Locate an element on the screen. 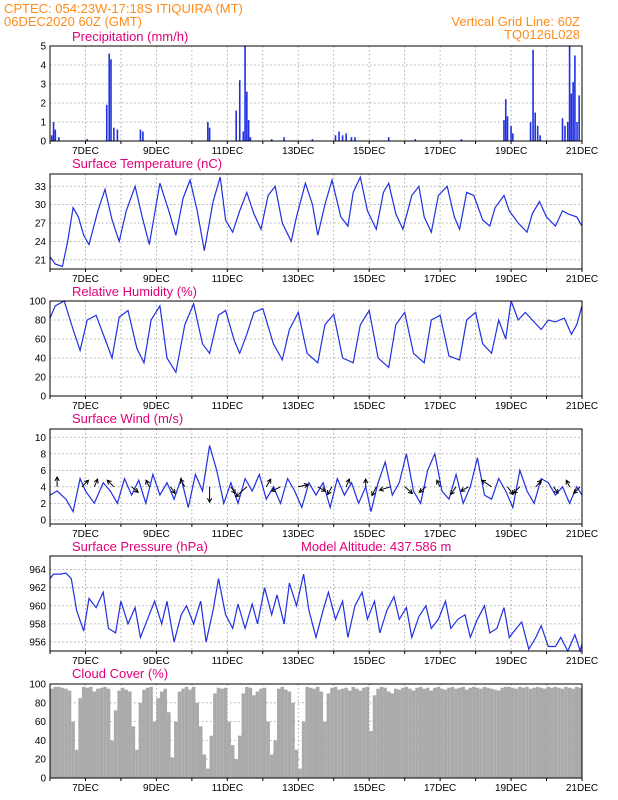 The width and height of the screenshot is (618, 800). y-tick-label: 0 is located at coordinates (43, 779).